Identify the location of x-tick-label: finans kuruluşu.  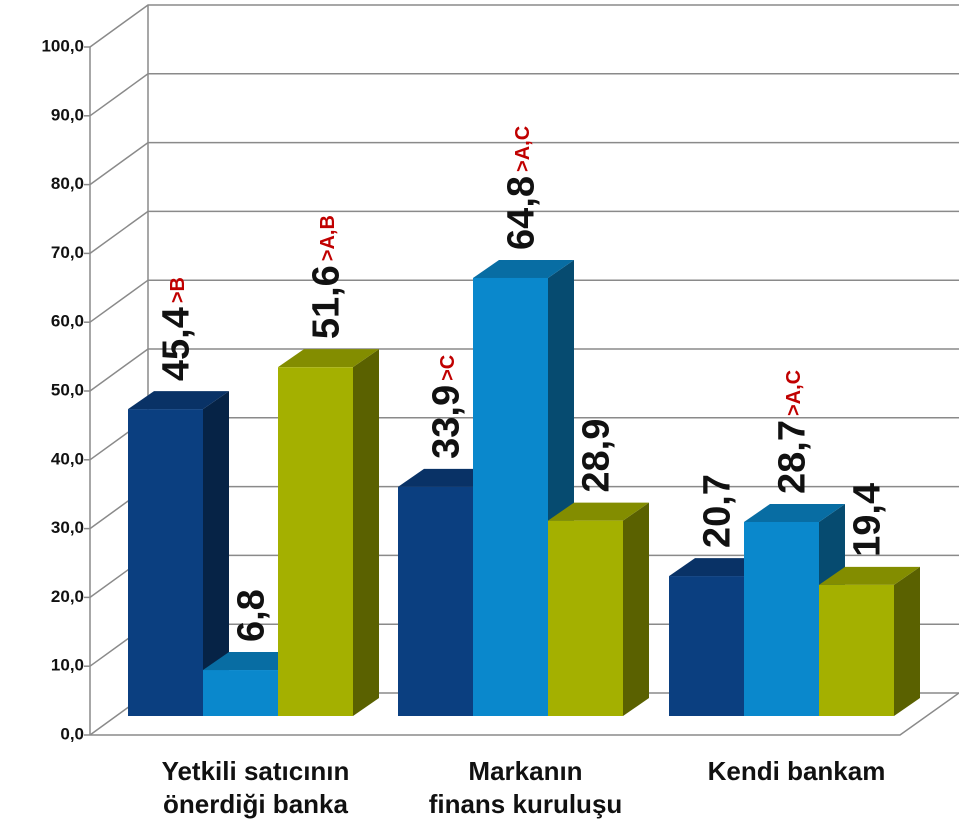
(526, 804).